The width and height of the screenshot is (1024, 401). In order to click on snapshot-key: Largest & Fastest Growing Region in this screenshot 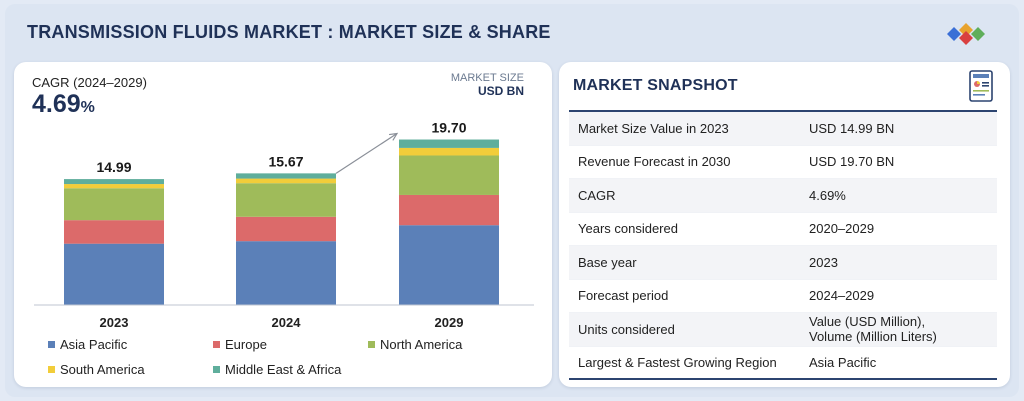, I will do `click(677, 363)`.